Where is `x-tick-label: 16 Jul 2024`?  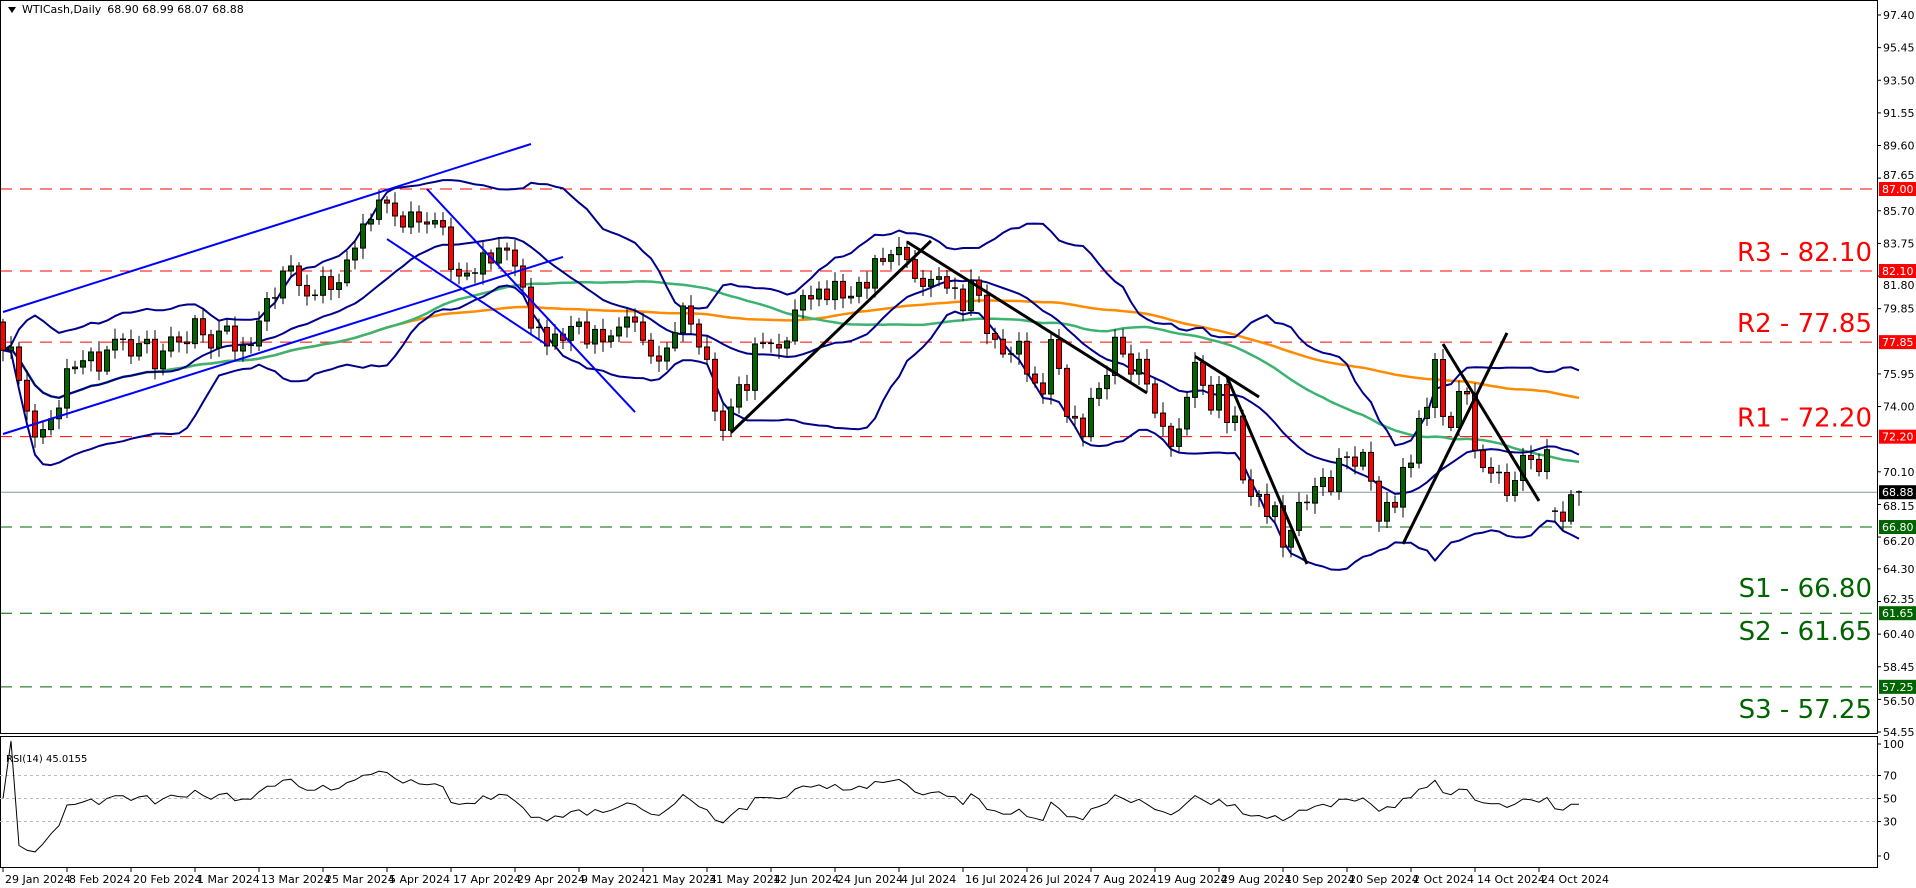
x-tick-label: 16 Jul 2024 is located at coordinates (996, 879).